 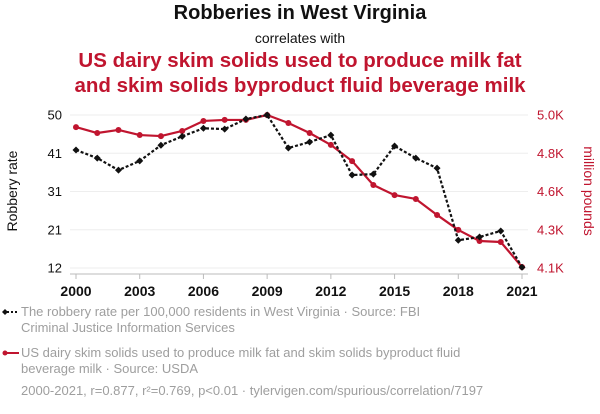 I want to click on legend-swatch-dairy, so click(x=10, y=353).